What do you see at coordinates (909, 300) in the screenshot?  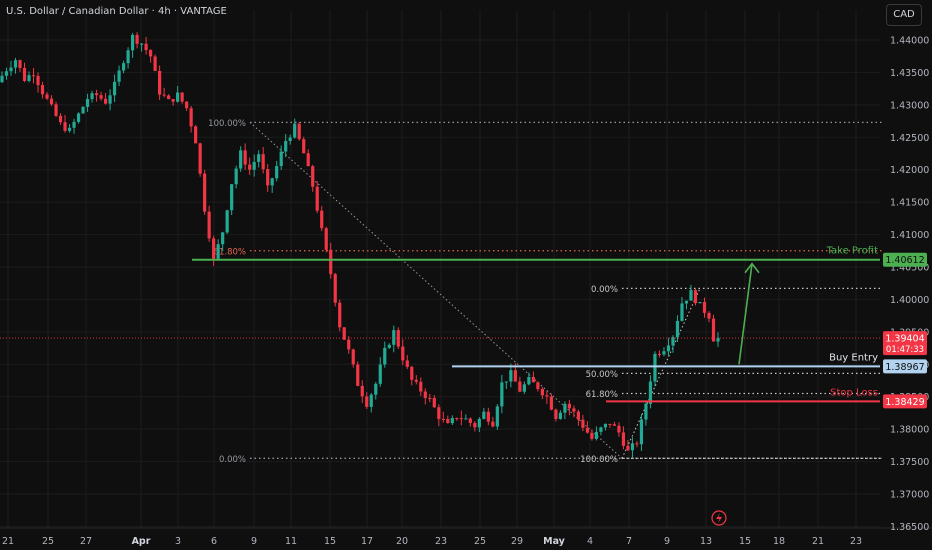 I see `y-tick-label: 1.40000` at bounding box center [909, 300].